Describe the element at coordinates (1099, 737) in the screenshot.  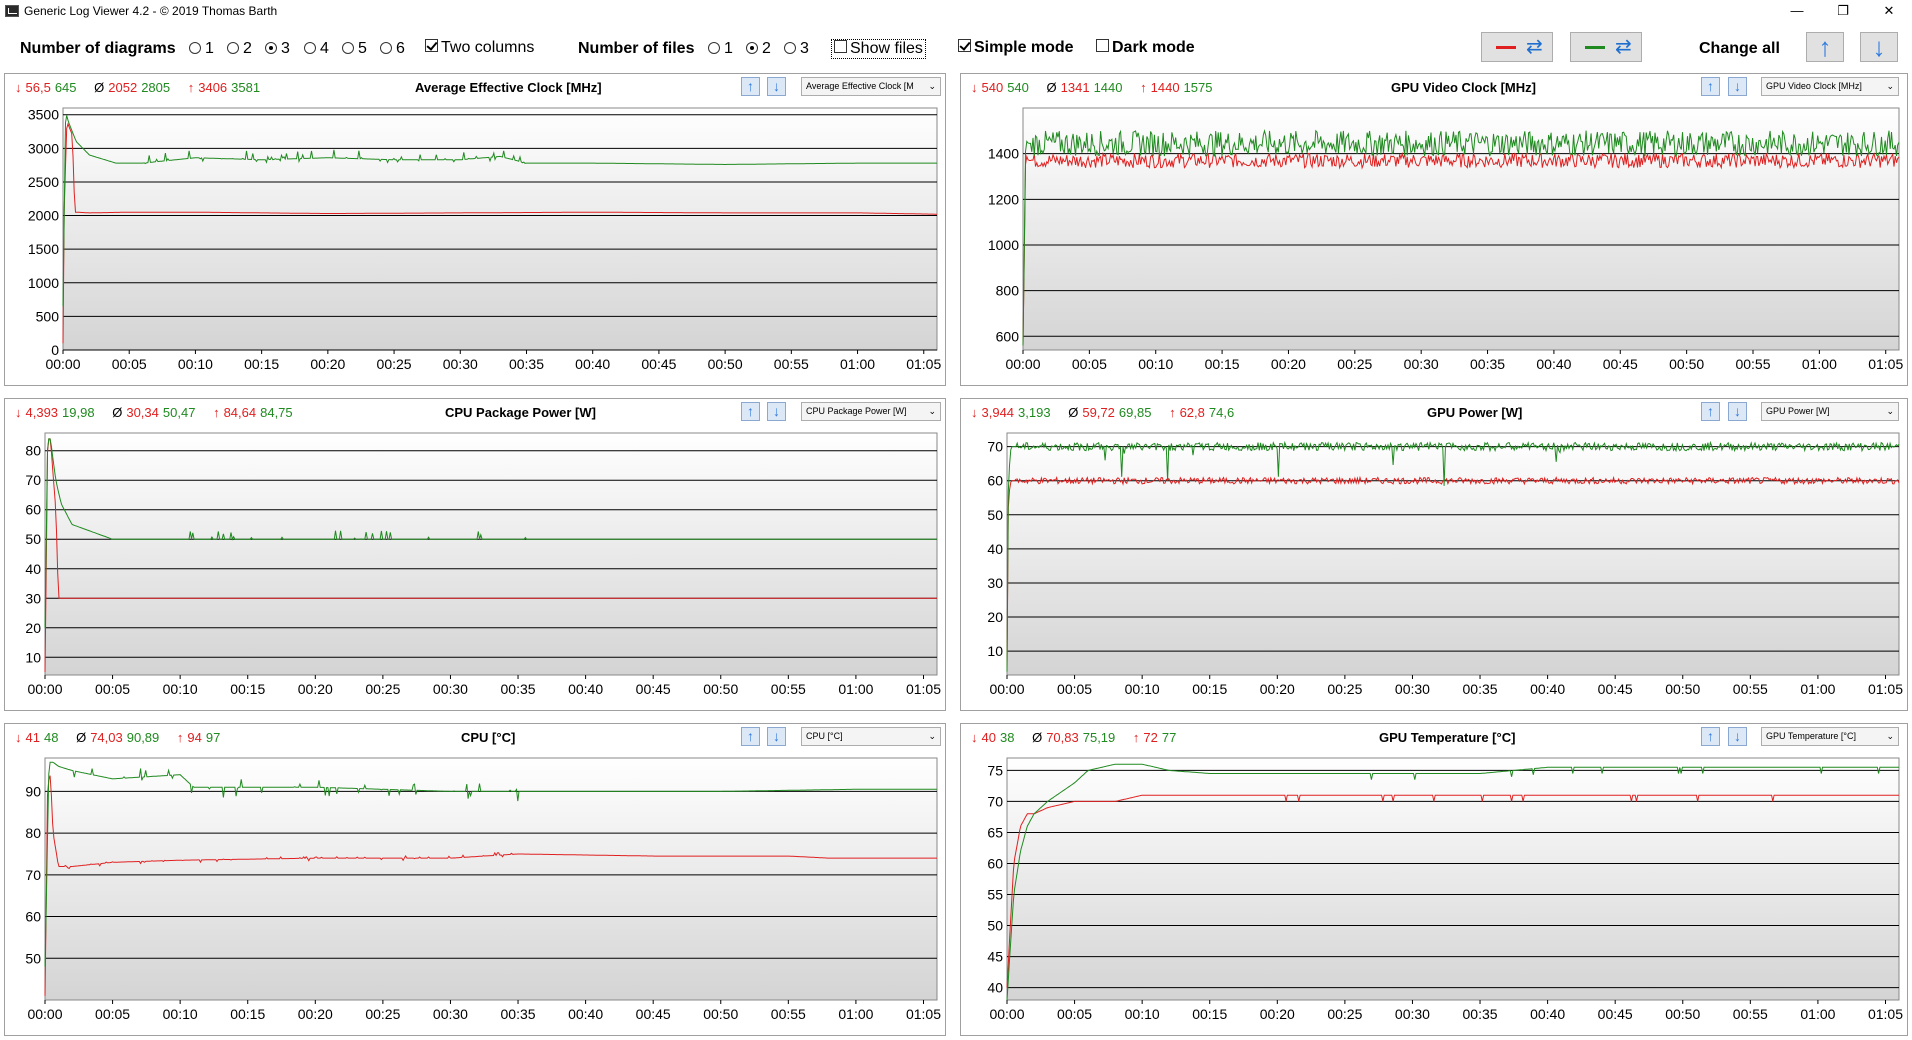
I see `avg-value-file2: 75,19` at that location.